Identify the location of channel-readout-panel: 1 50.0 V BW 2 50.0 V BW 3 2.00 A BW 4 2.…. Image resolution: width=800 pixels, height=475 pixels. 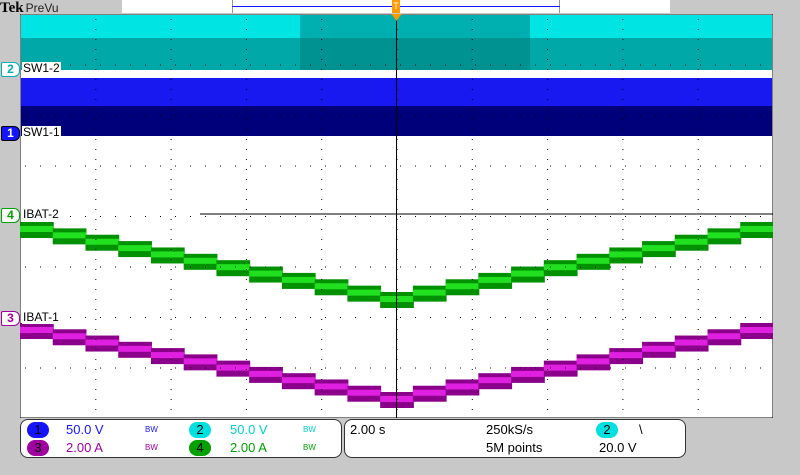
(181, 438).